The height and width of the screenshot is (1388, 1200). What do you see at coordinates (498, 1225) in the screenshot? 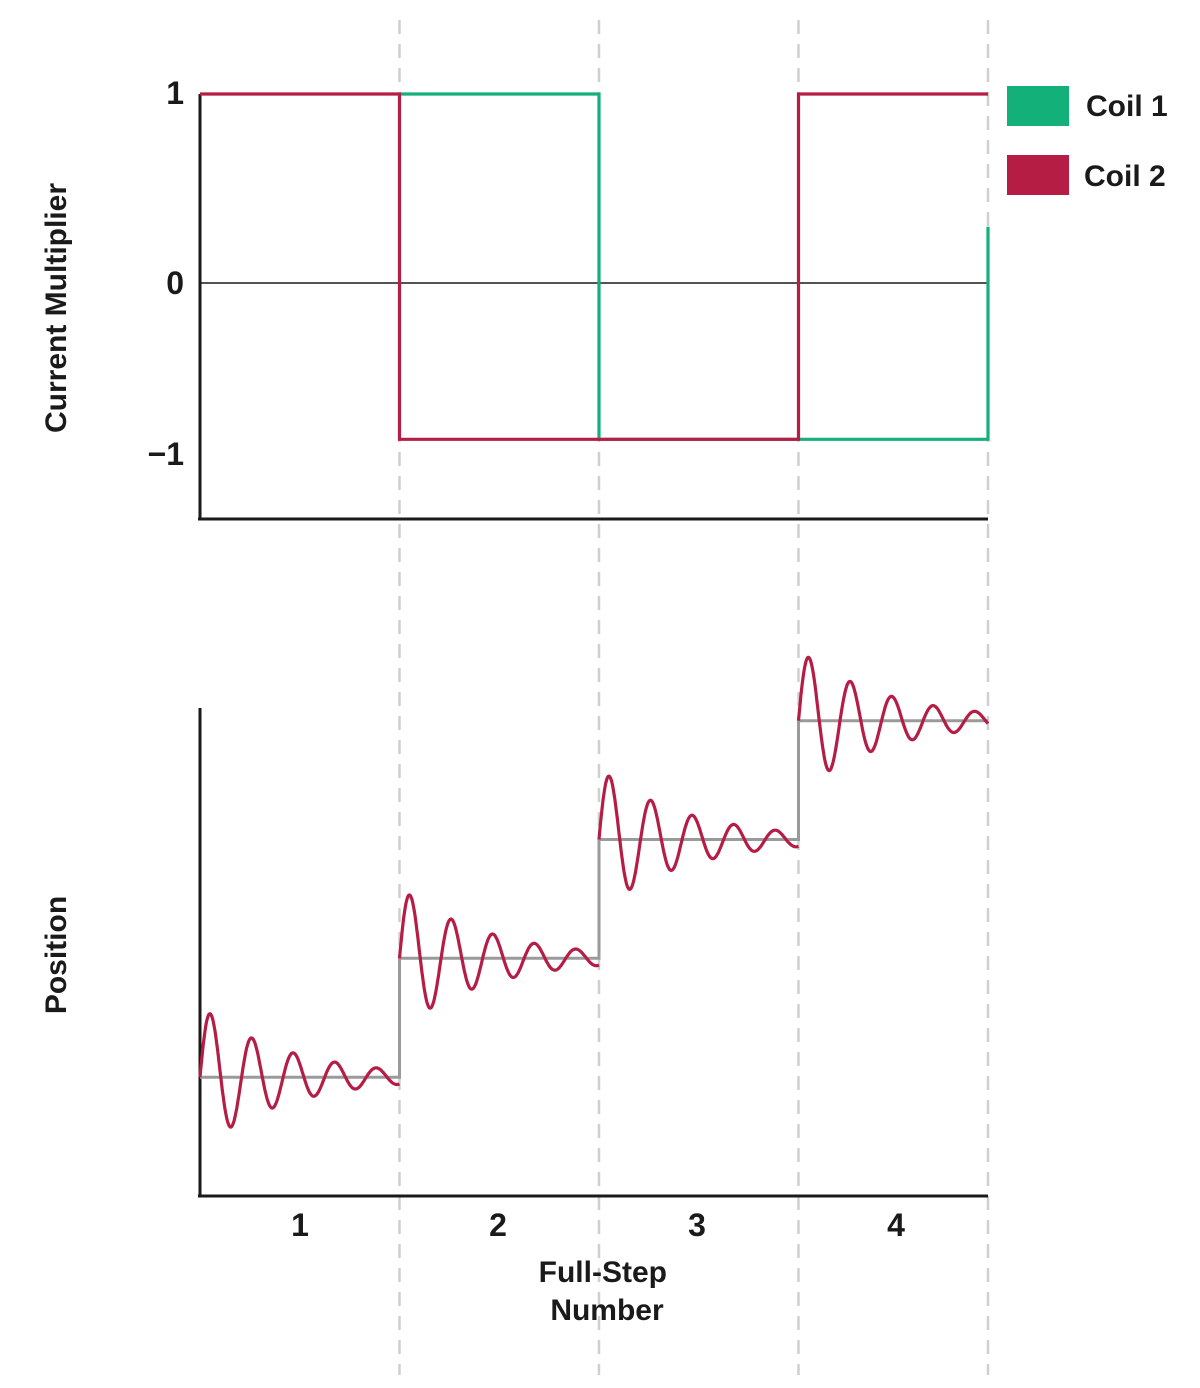
I see `x-tick-label-2: 2` at bounding box center [498, 1225].